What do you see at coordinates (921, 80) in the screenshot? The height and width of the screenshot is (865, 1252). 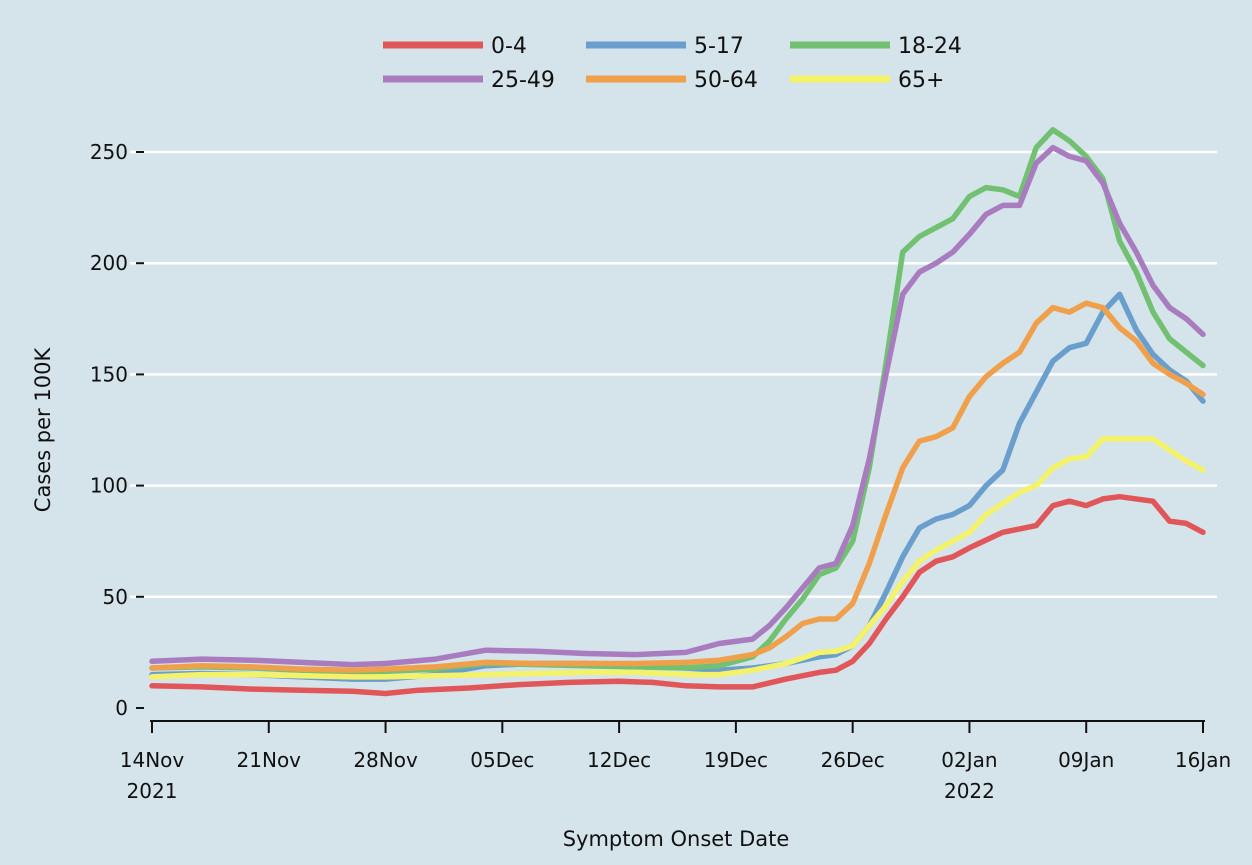 I see `legend-label-65+: 65+` at bounding box center [921, 80].